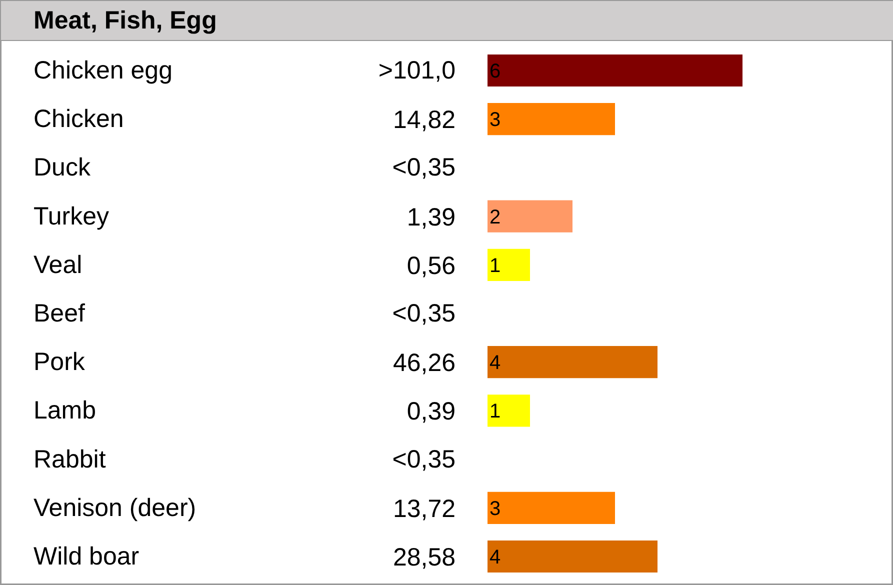 This screenshot has width=893, height=585. I want to click on text: 28,58, so click(424, 558).